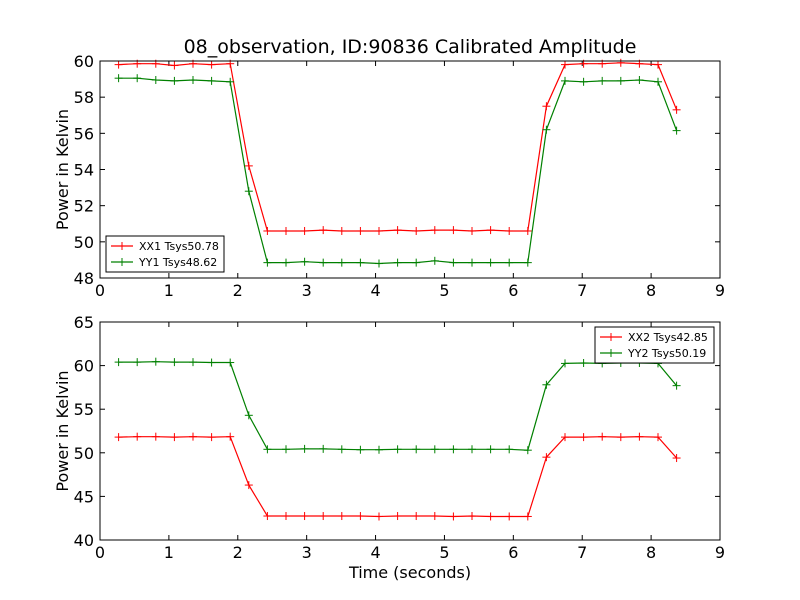 This screenshot has height=600, width=800. What do you see at coordinates (653, 353) in the screenshot?
I see `legend-entry: YY2 Tsys50.19` at bounding box center [653, 353].